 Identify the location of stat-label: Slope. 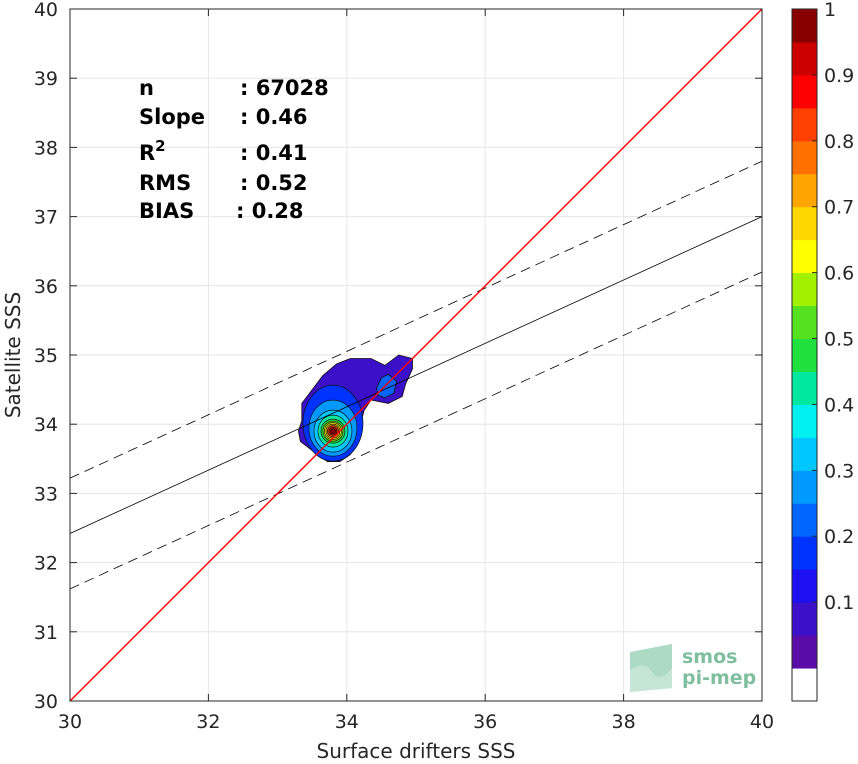
(172, 117).